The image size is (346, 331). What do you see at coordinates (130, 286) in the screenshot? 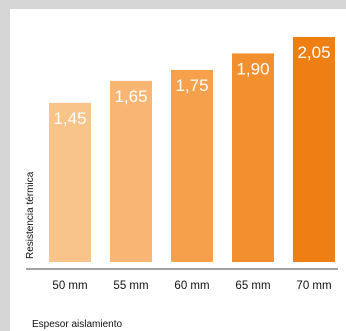
I see `x-tick-label-2: 55 mm` at bounding box center [130, 286].